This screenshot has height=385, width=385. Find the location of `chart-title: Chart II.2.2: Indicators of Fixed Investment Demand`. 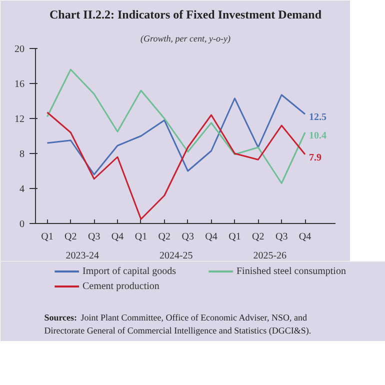

chart-title: Chart II.2.2: Indicators of Fixed Investment Demand is located at coordinates (186, 15).